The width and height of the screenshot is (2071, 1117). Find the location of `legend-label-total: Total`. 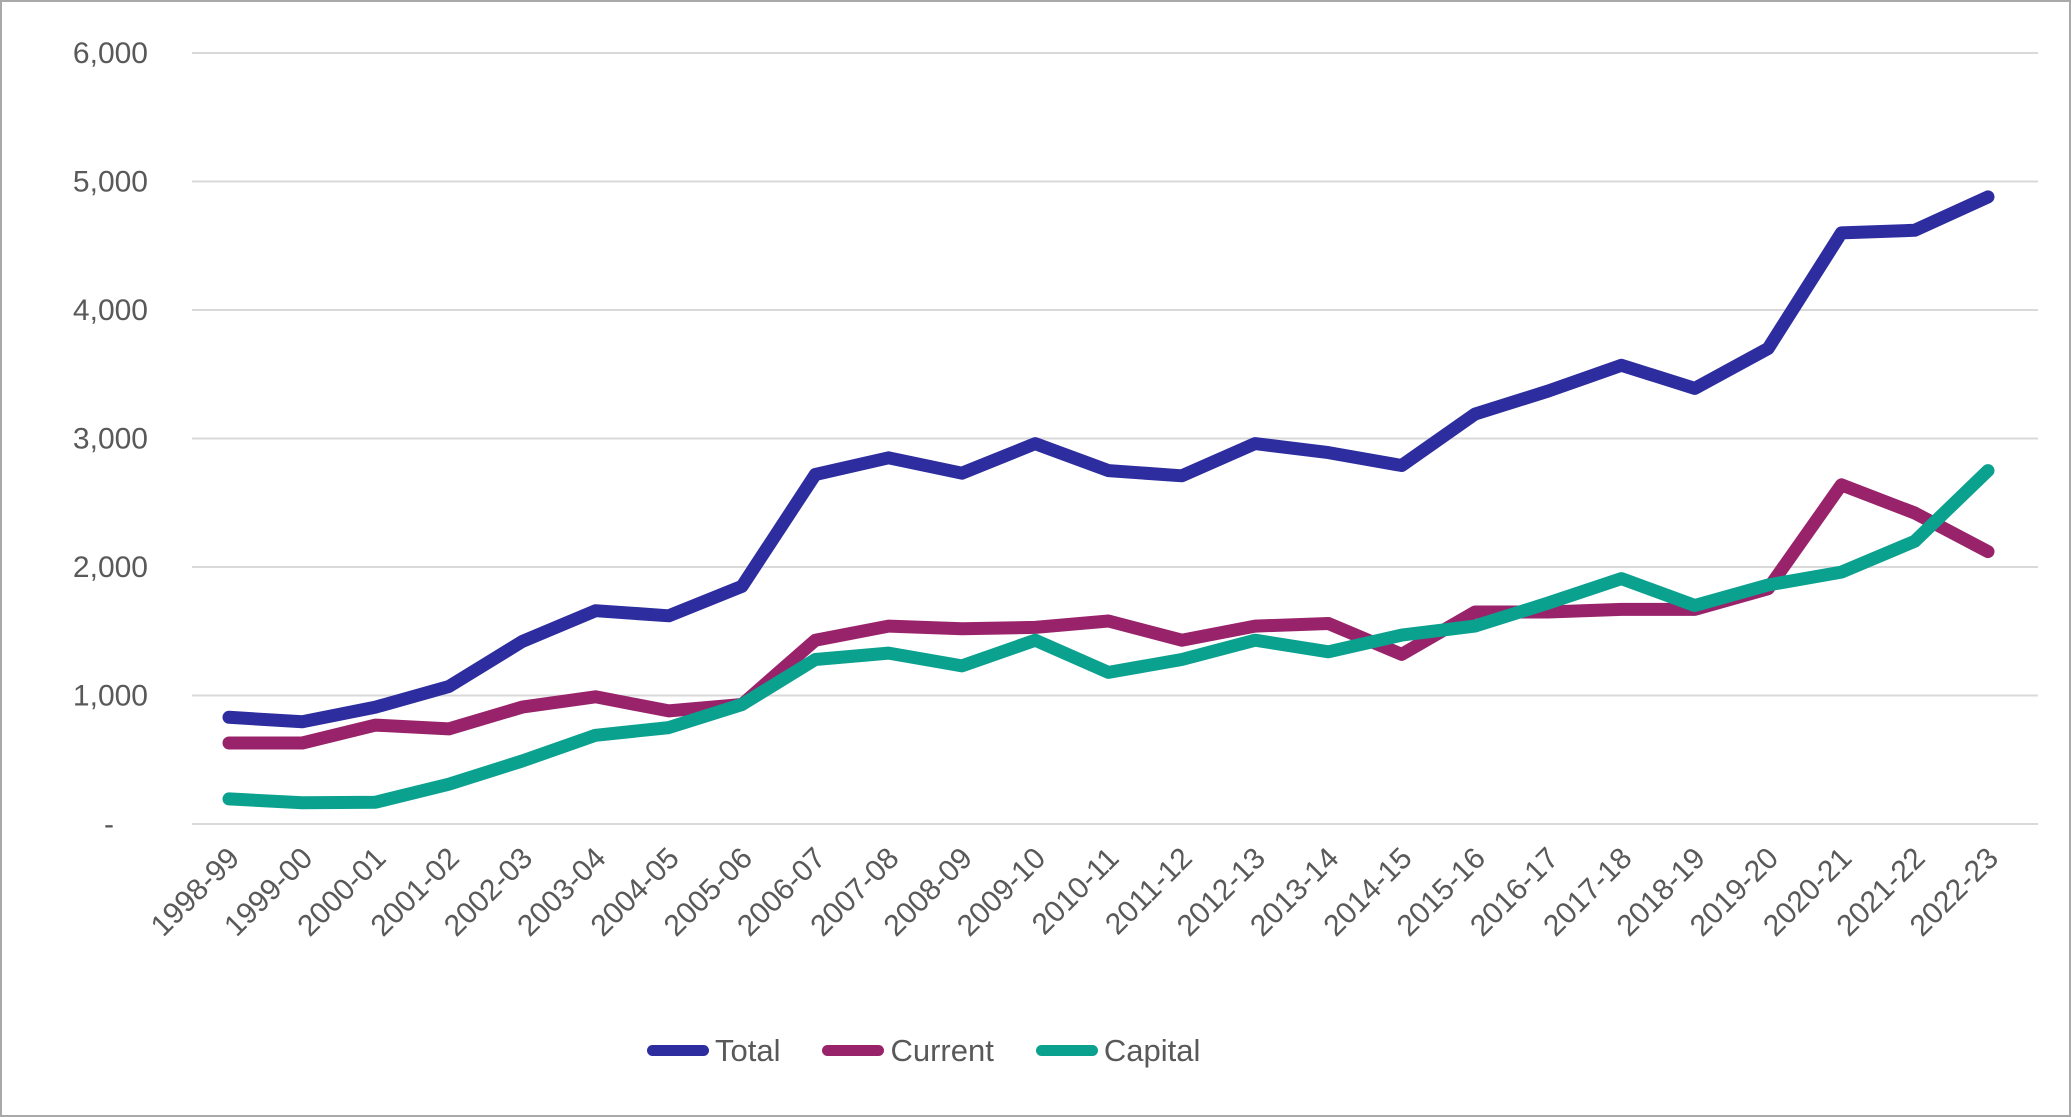

legend-label-total: Total is located at coordinates (748, 1050).